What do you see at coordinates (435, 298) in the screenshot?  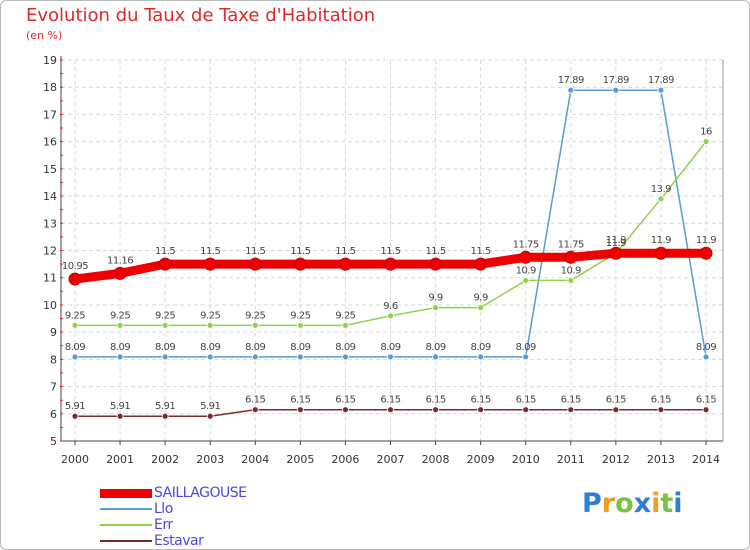 I see `data-label-err: 9.9` at bounding box center [435, 298].